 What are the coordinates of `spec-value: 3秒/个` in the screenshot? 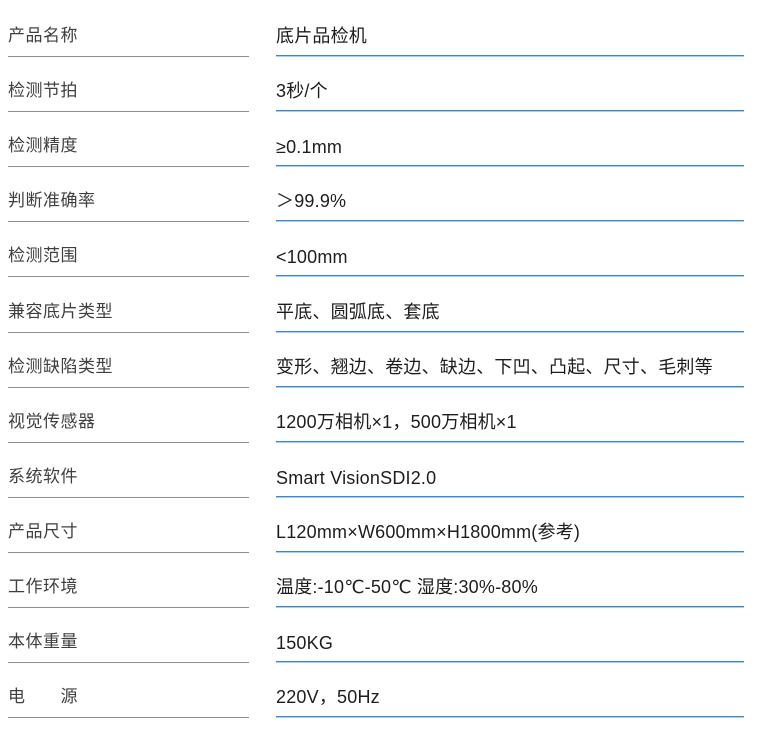 It's located at (510, 85).